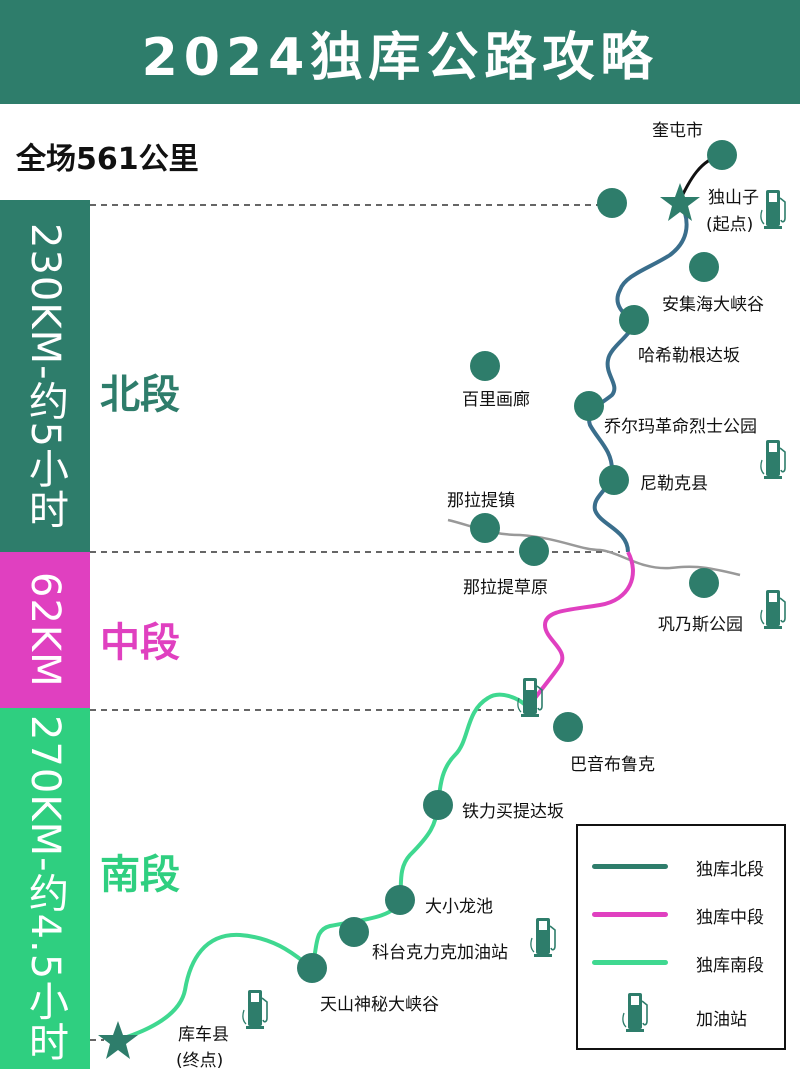 This screenshot has height=1071, width=800. I want to click on place-haxi: 哈希勒根达坂, so click(689, 356).